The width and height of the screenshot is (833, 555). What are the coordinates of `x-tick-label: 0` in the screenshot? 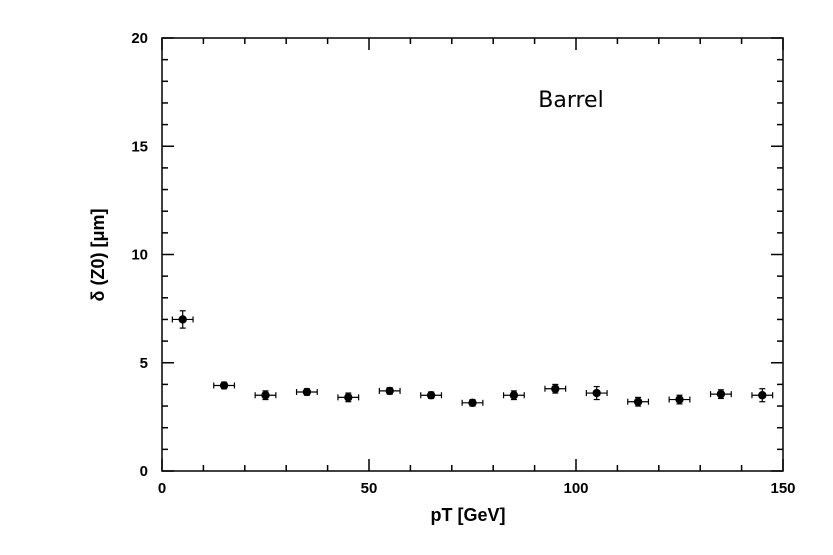 It's located at (162, 488).